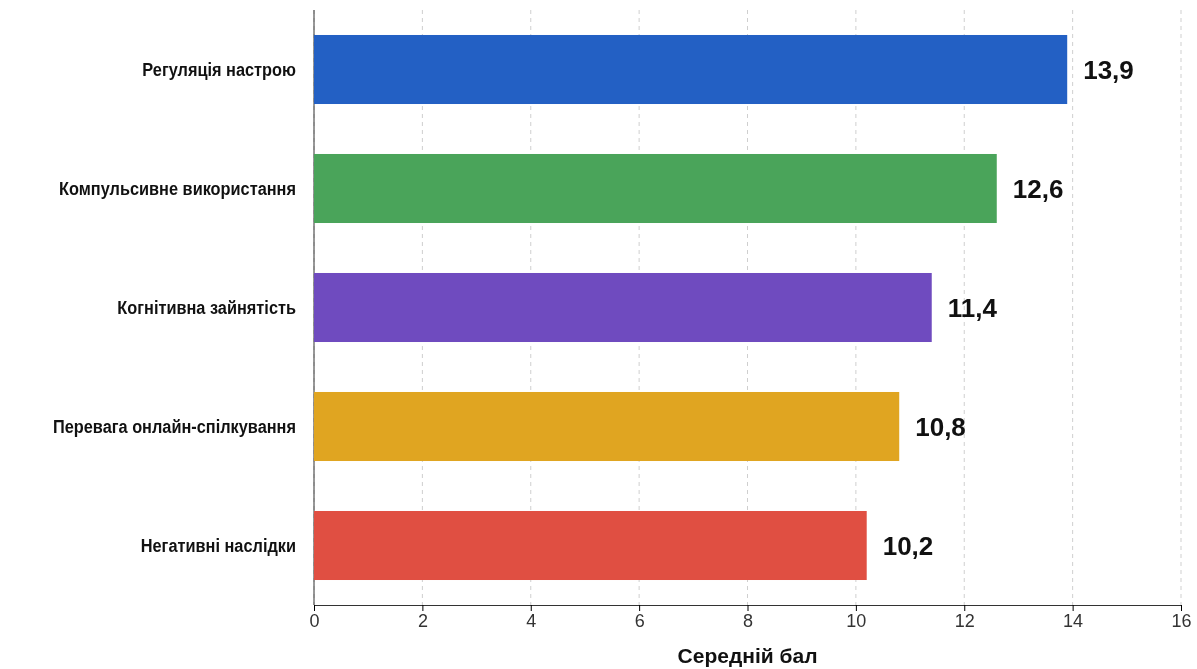 This screenshot has width=1197, height=669. What do you see at coordinates (174, 426) in the screenshot?
I see `y-tick-label: Перевага онлайн-спілкування` at bounding box center [174, 426].